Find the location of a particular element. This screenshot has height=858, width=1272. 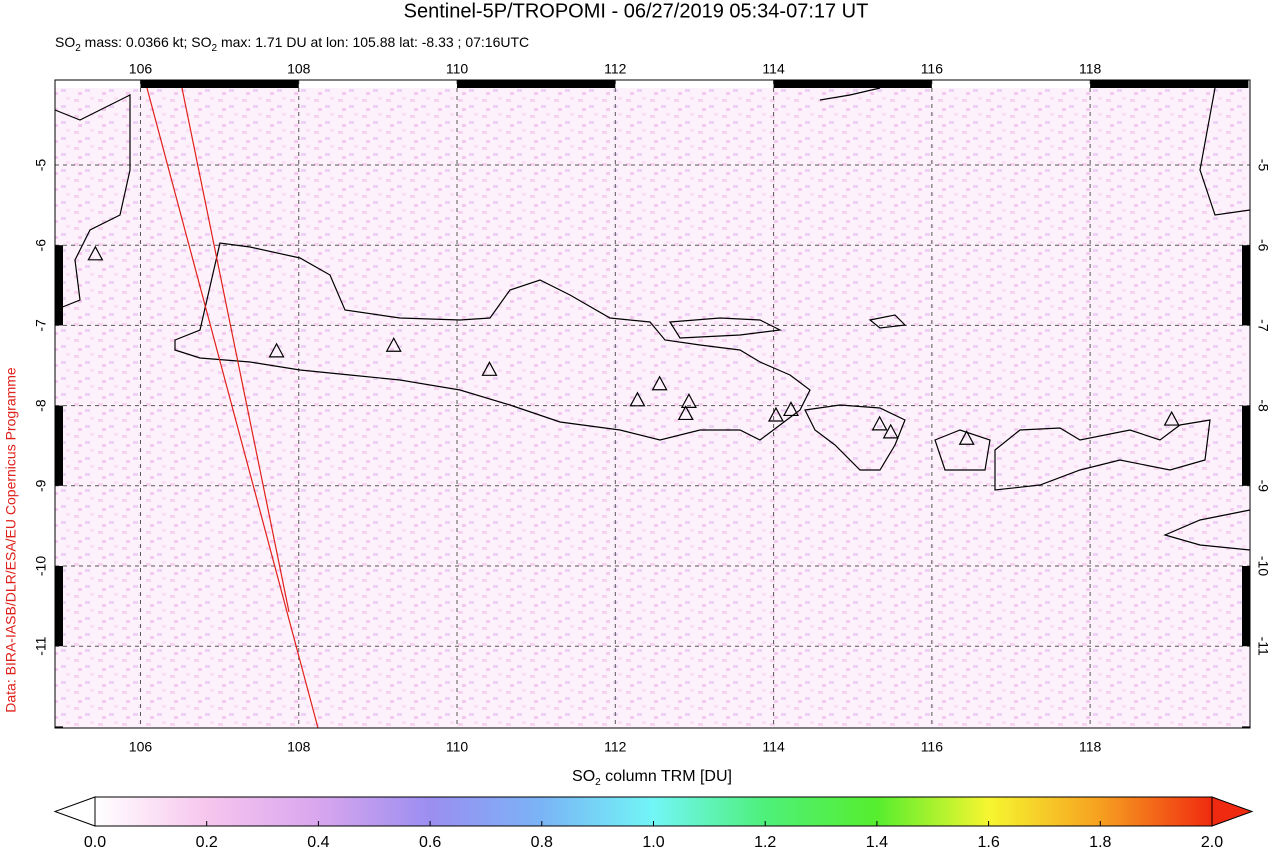

colorbar-tick-label: 0.2 is located at coordinates (207, 842).